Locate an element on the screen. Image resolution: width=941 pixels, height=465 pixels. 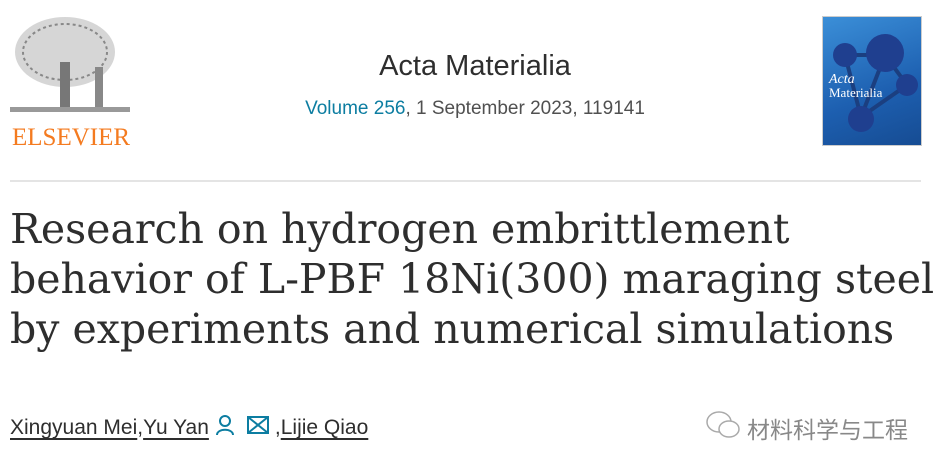
elsevier-wordmark: ELSEVIER is located at coordinates (71, 137).